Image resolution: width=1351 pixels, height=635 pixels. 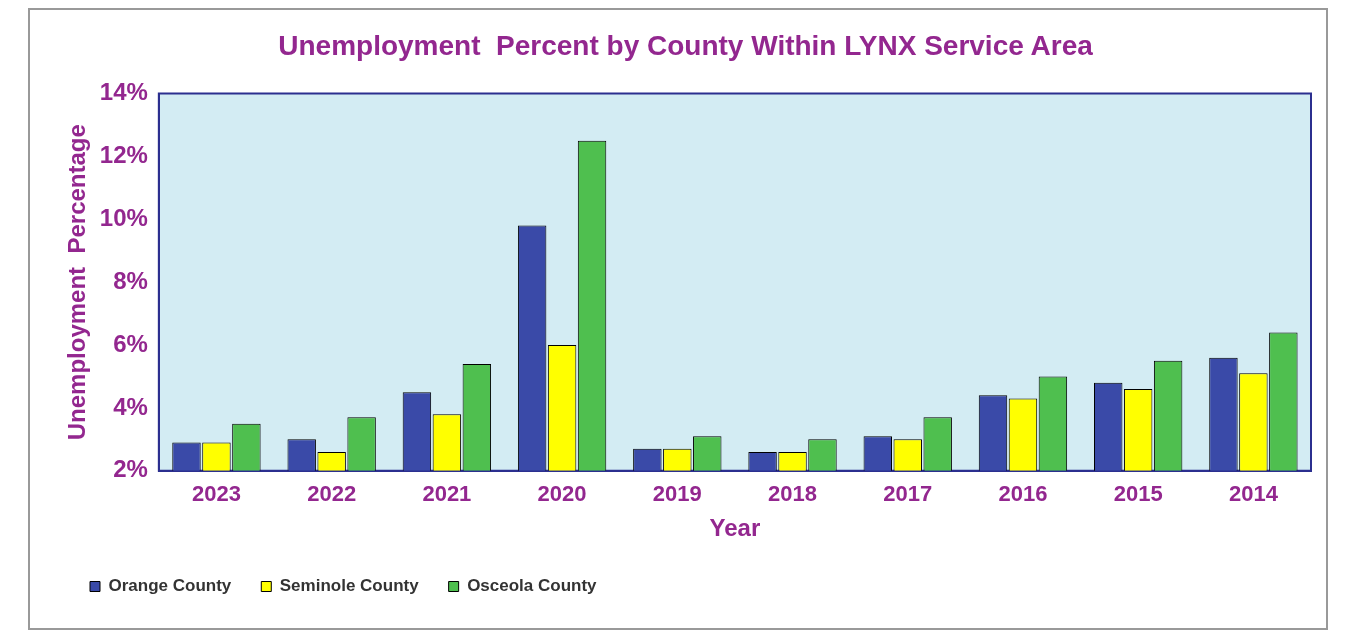 I want to click on y-tick-label: 14%, so click(x=123, y=92).